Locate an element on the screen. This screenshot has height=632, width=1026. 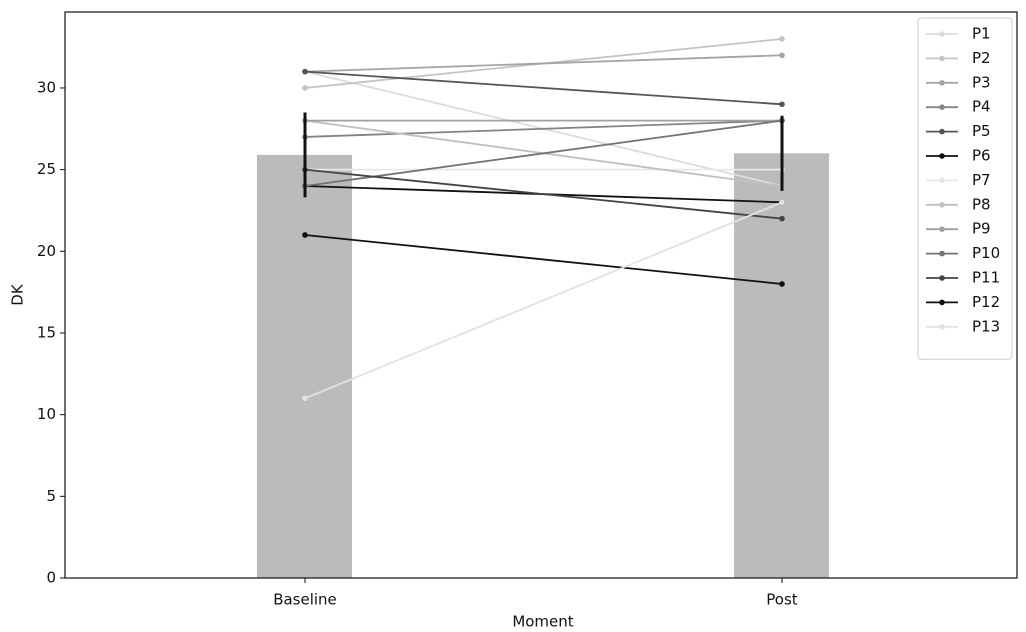
legend-label: P9 is located at coordinates (981, 229).